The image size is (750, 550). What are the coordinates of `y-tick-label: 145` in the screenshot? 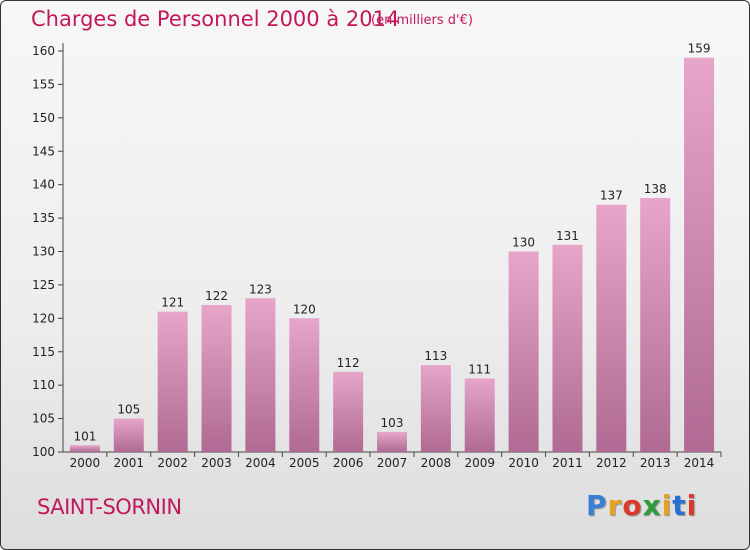 It's located at (43, 151).